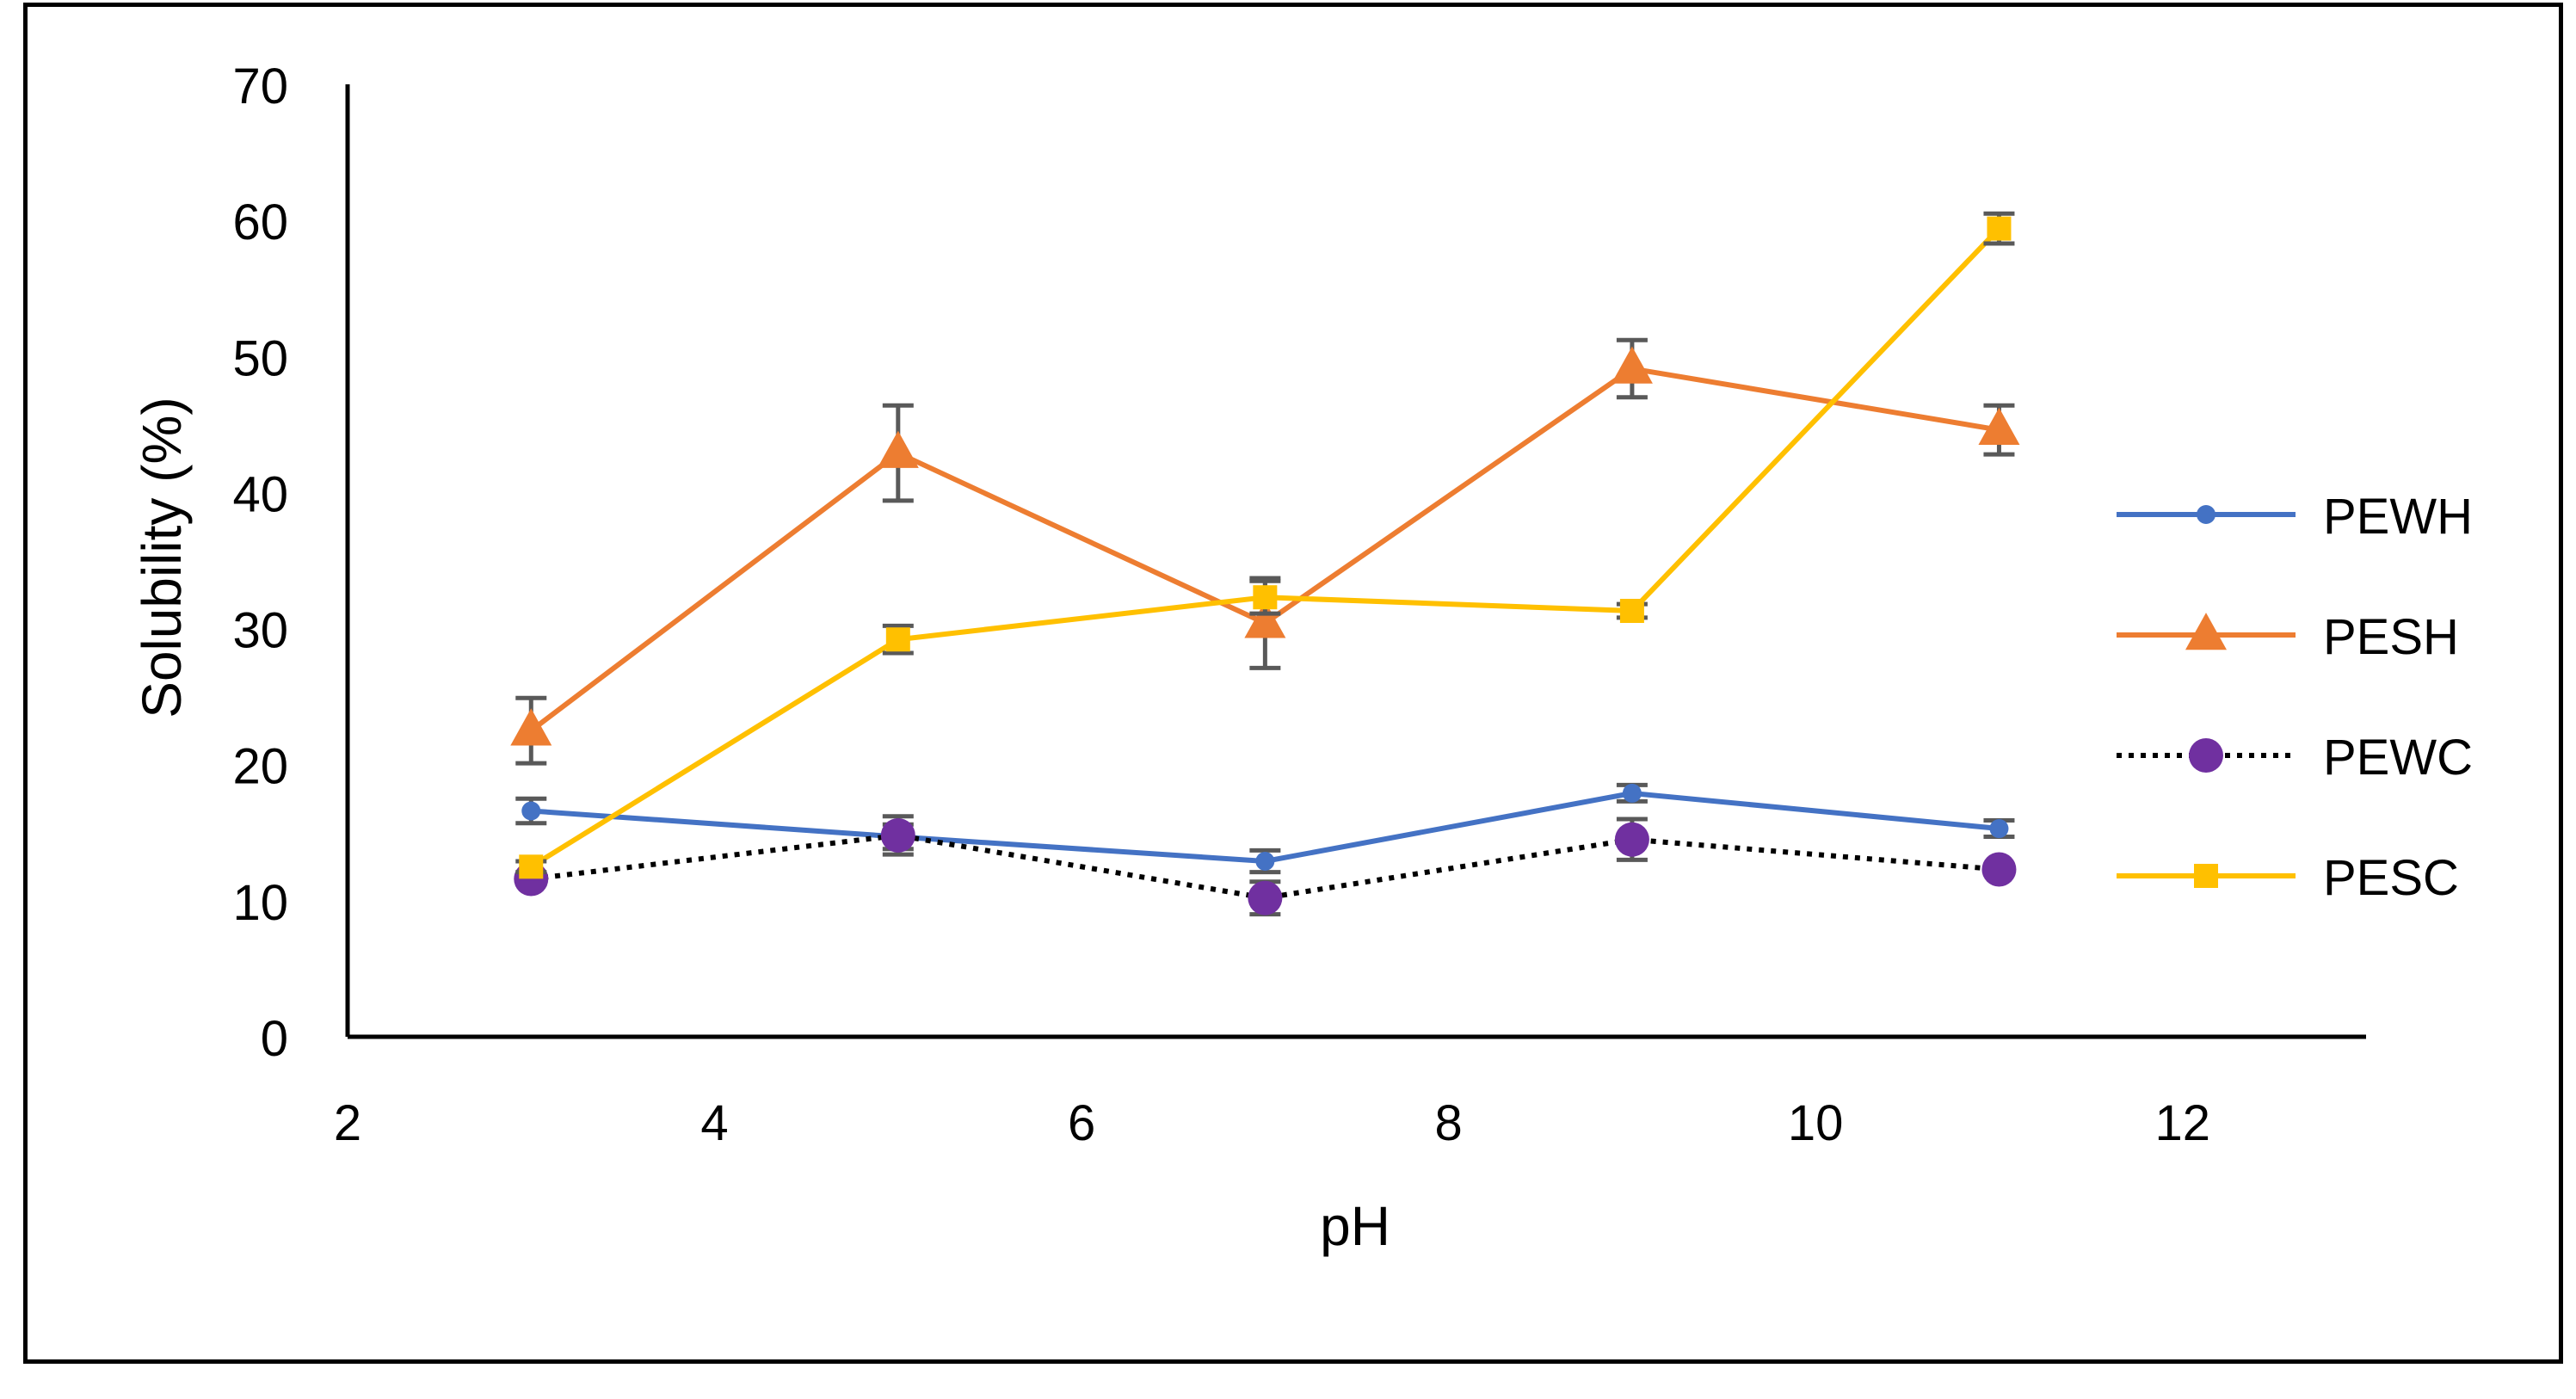  I want to click on legend-label: PEWC, so click(2398, 758).